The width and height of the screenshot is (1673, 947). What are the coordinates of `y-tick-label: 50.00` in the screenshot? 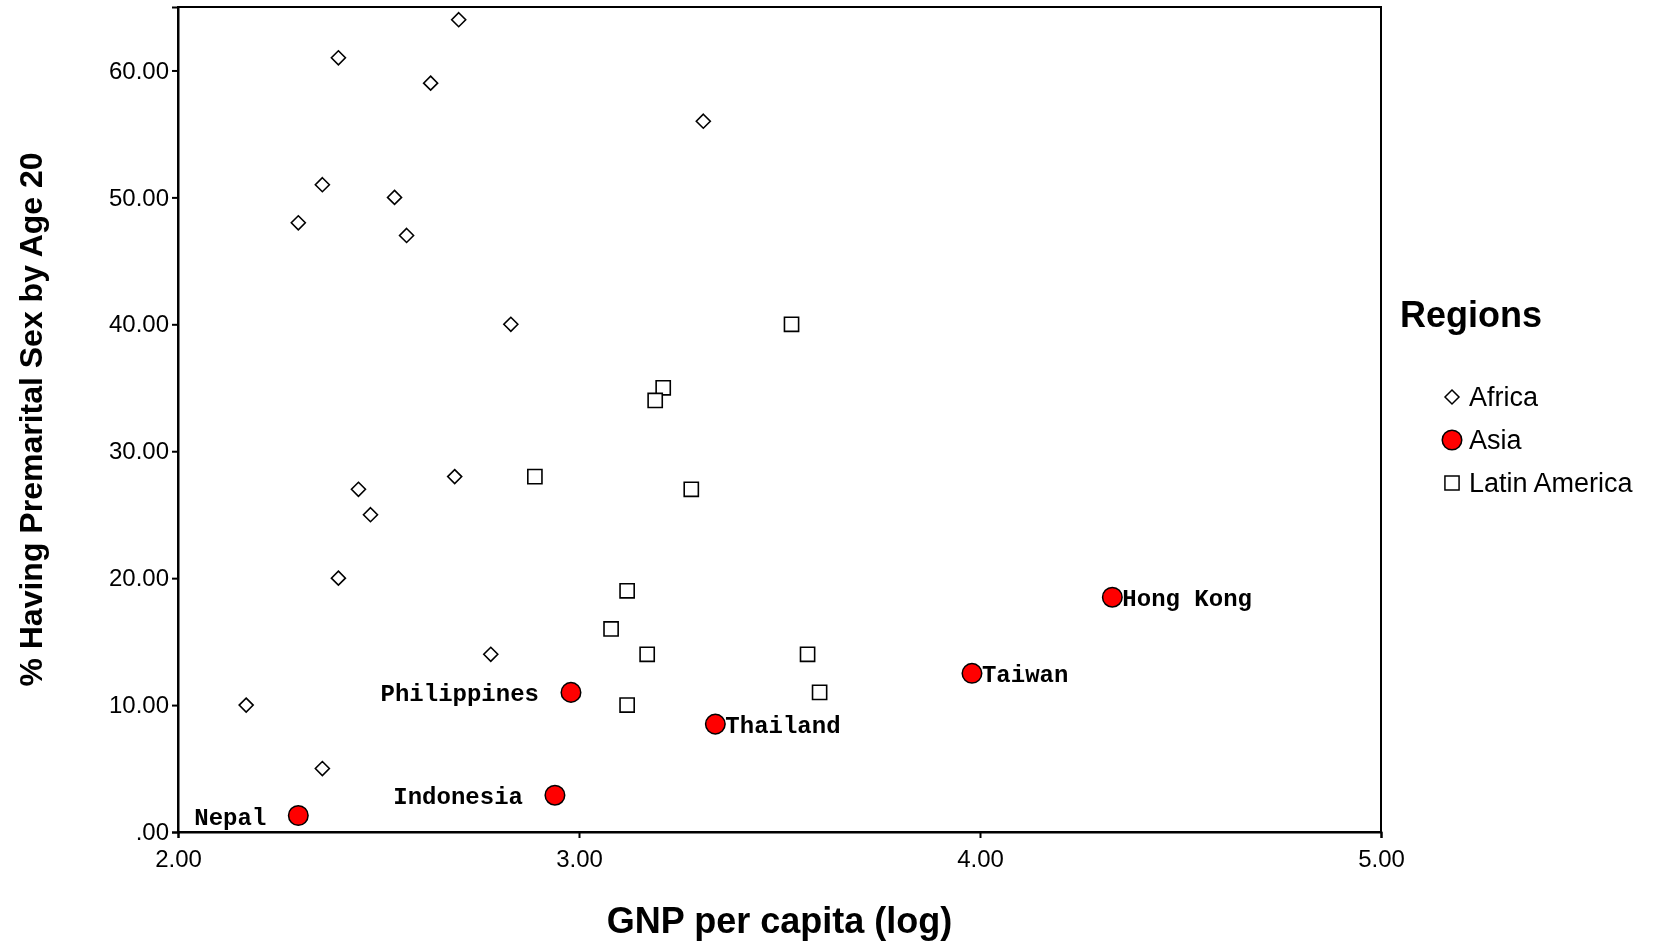 It's located at (138, 197).